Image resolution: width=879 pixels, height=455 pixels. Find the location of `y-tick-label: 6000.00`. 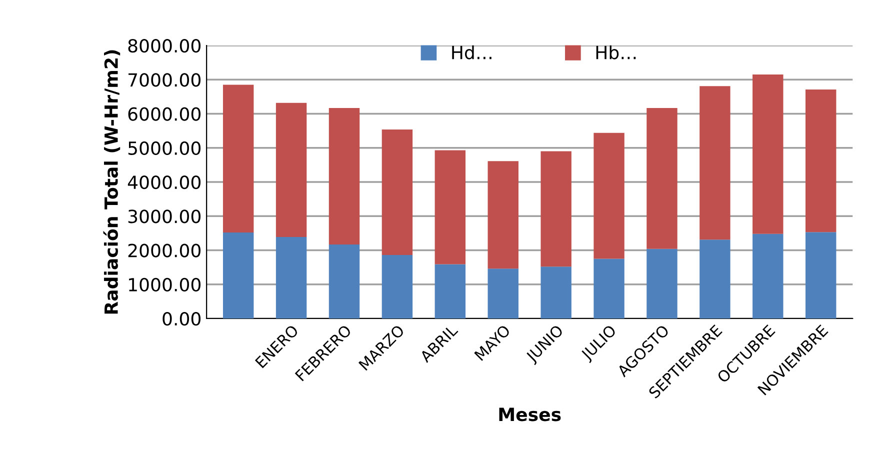

y-tick-label: 6000.00 is located at coordinates (164, 114).